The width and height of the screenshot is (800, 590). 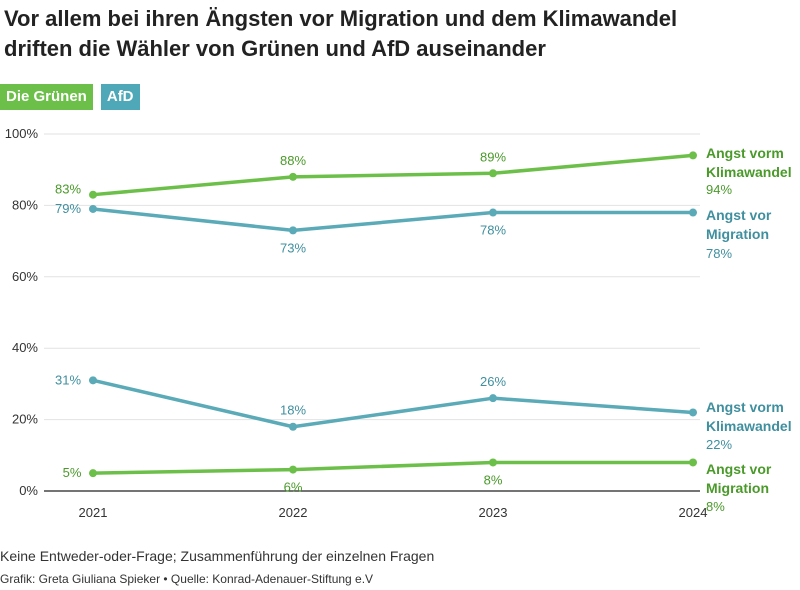 I want to click on y-tick-label: 60%, so click(x=25, y=276).